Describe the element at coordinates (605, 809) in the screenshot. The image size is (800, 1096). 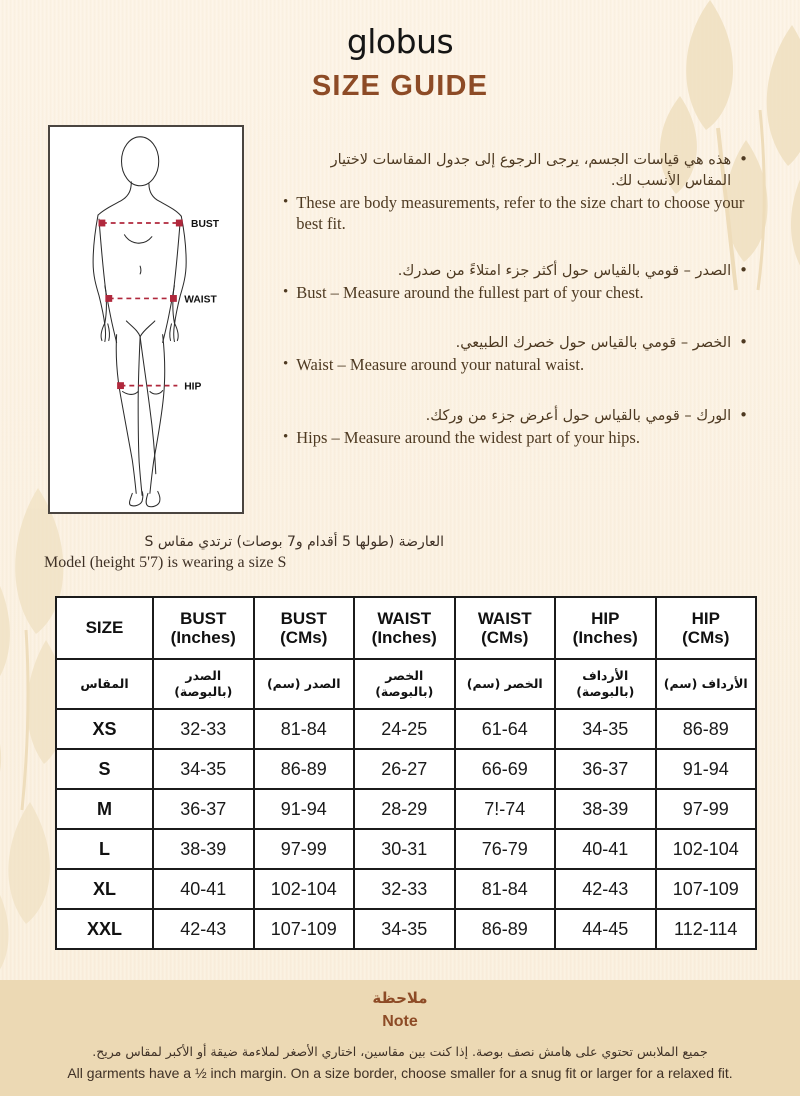
I see `cell-hip-in: 38-39` at that location.